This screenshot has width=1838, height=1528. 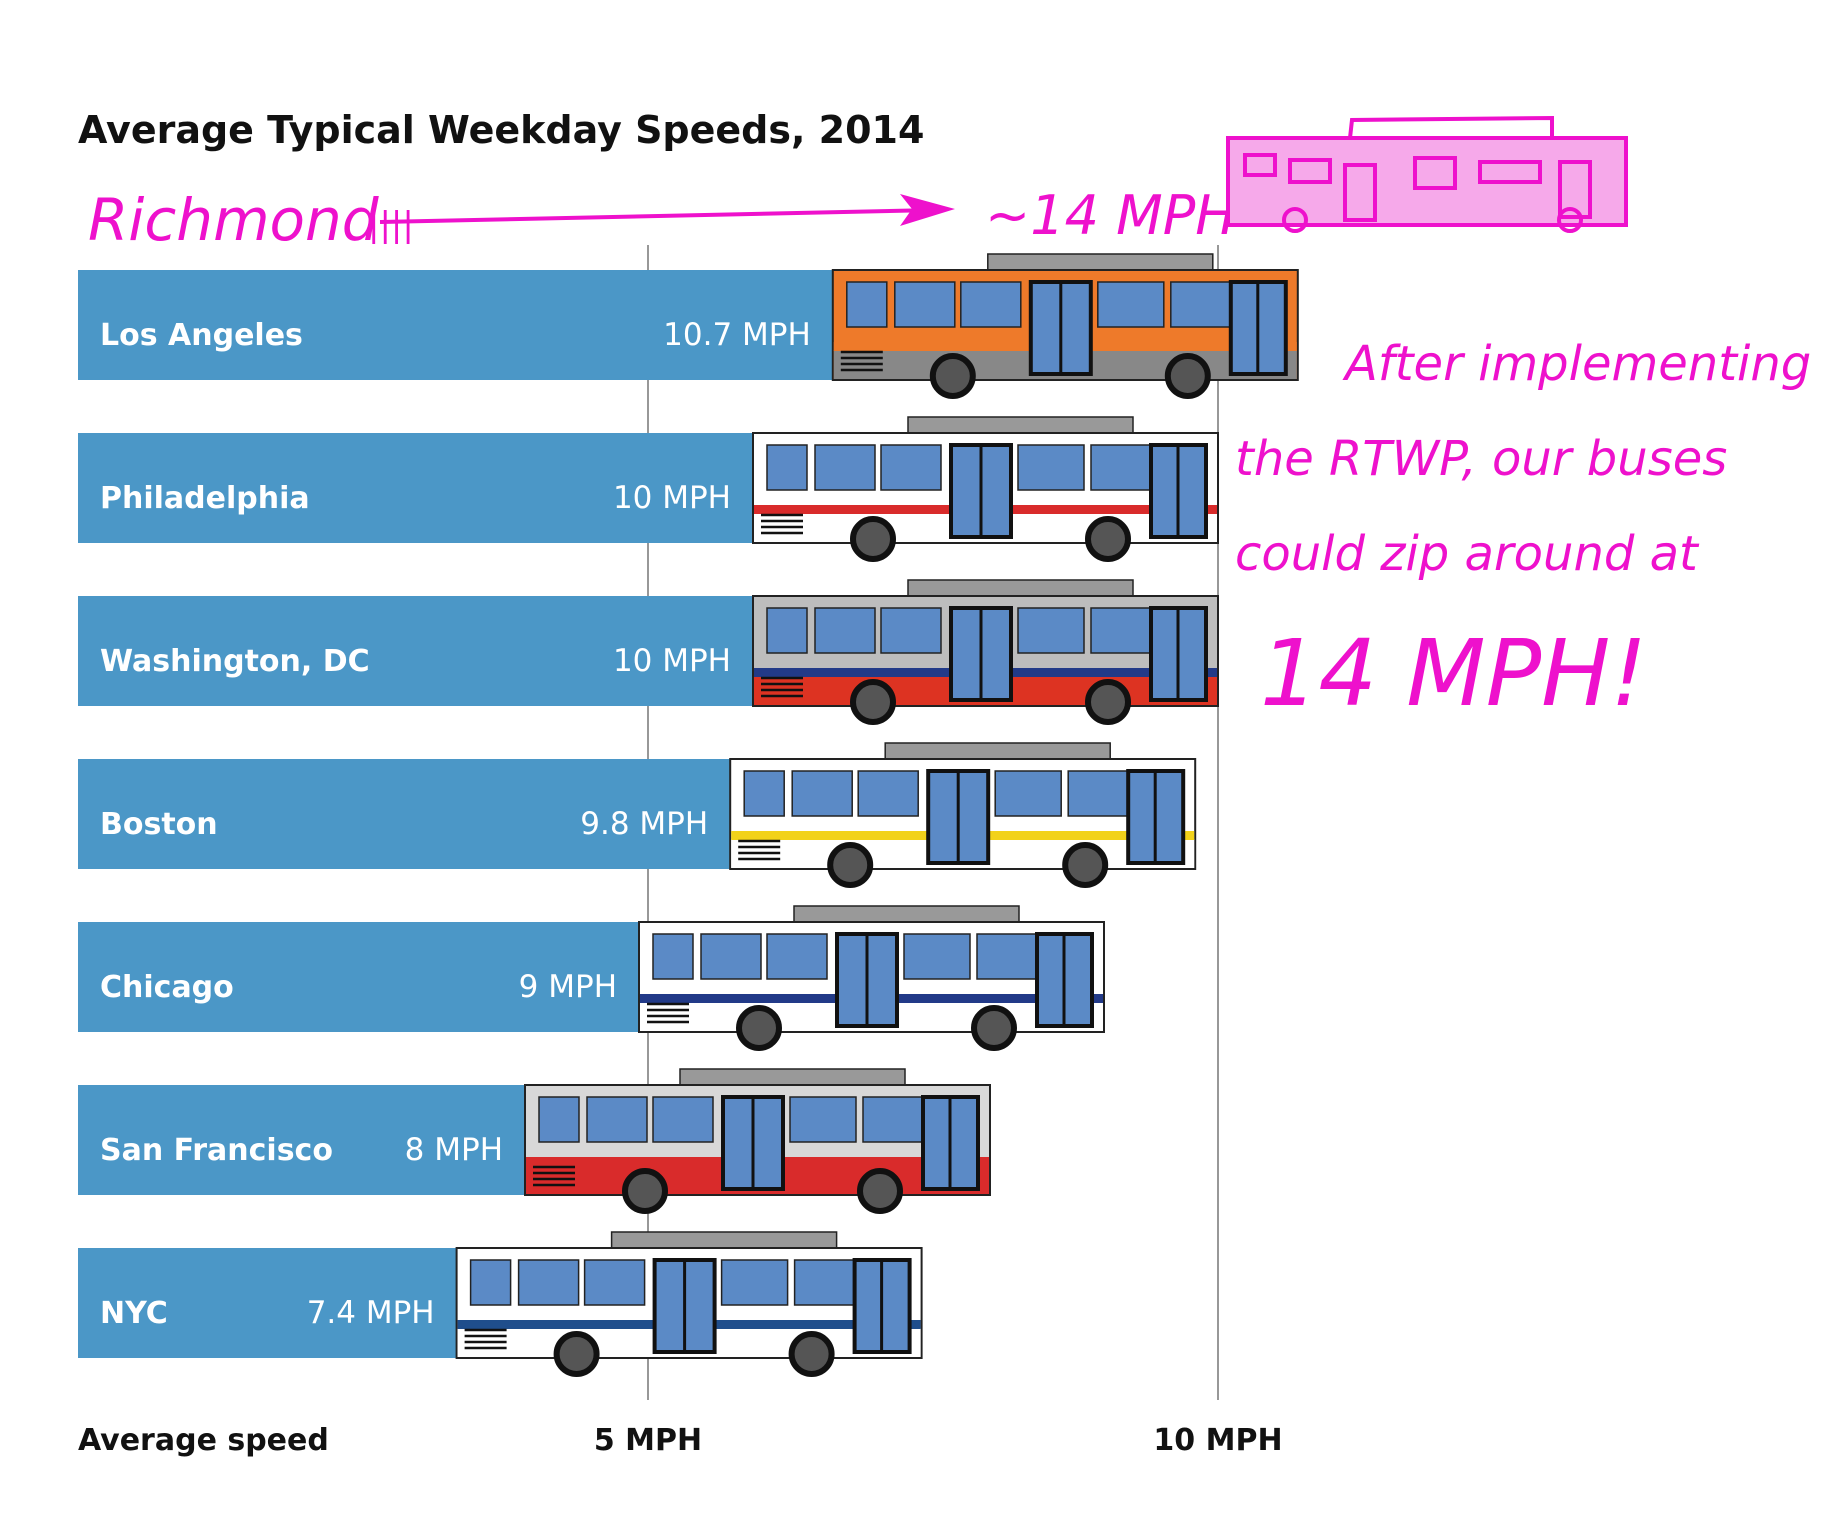 I want to click on richmond-tally: ||||, so click(x=391, y=225).